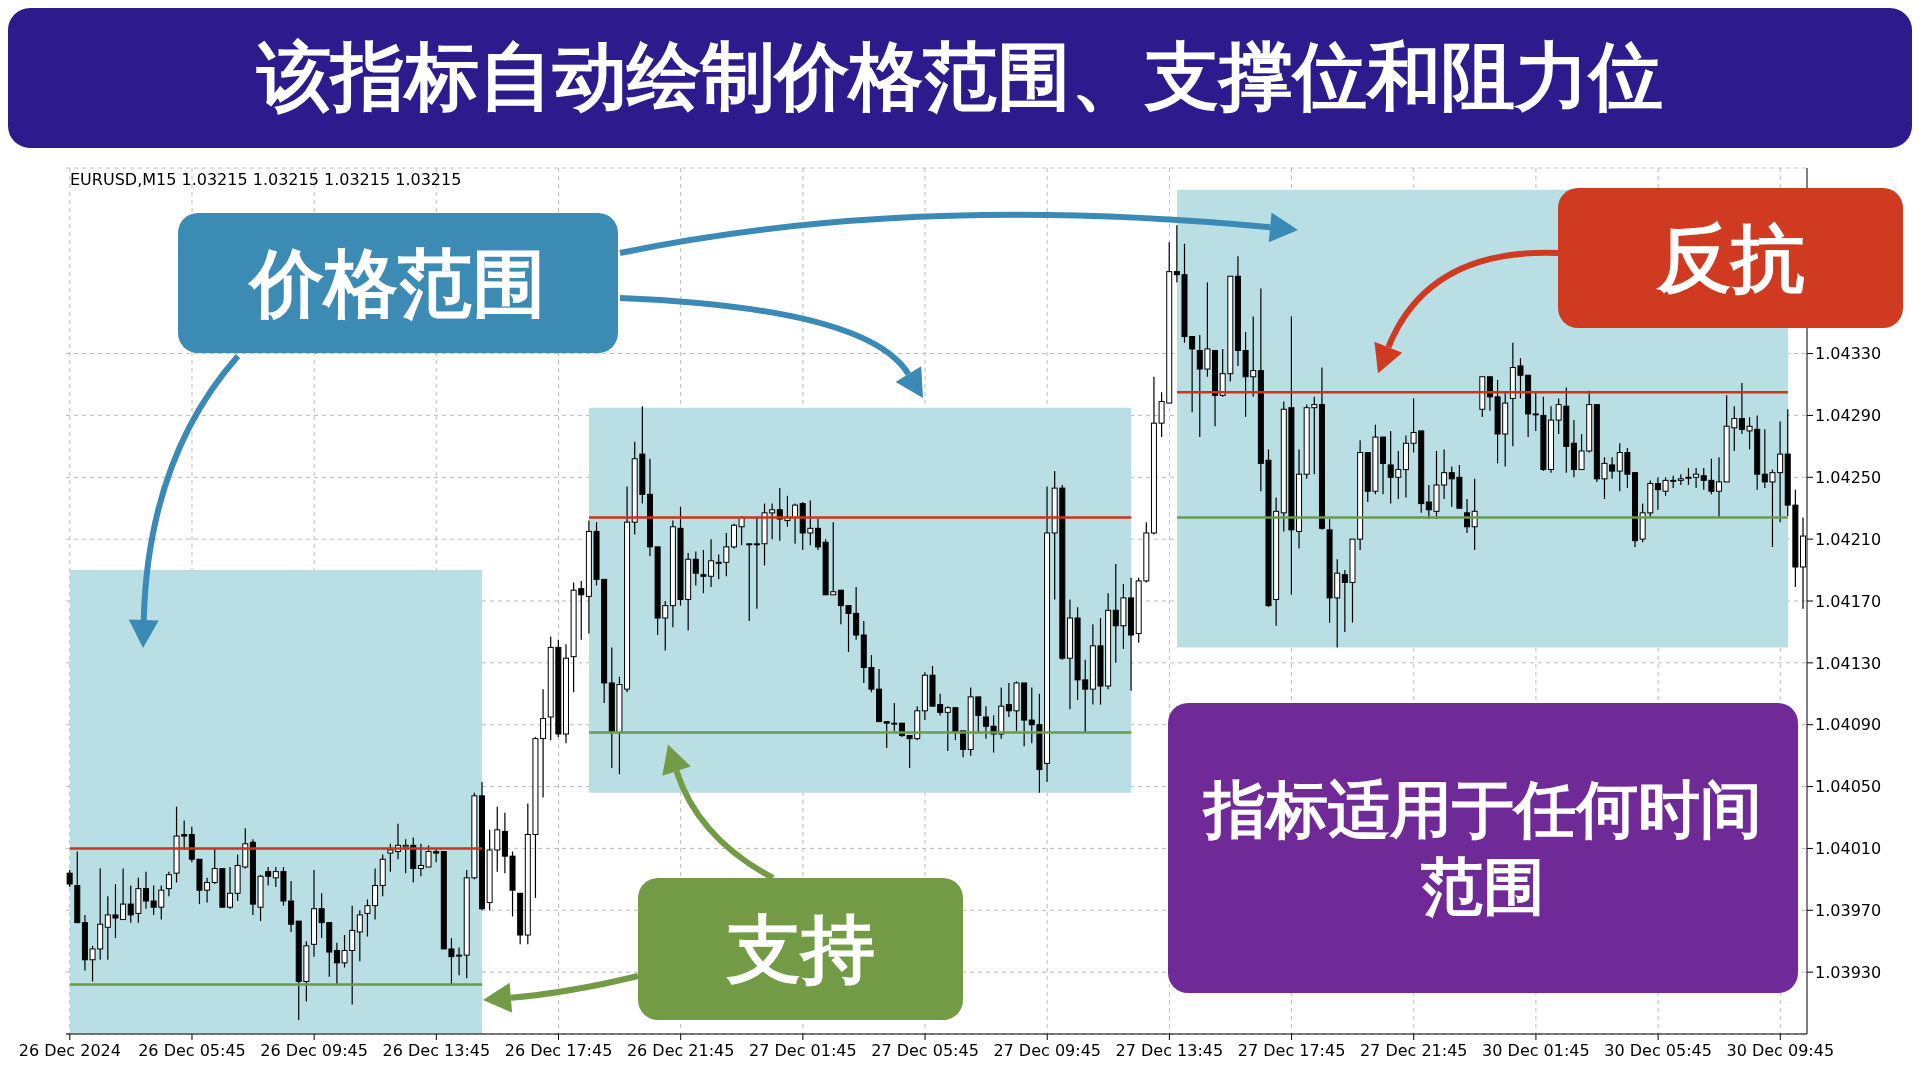  What do you see at coordinates (1169, 1050) in the screenshot?
I see `x-tick-label: 27 Dec 13:45` at bounding box center [1169, 1050].